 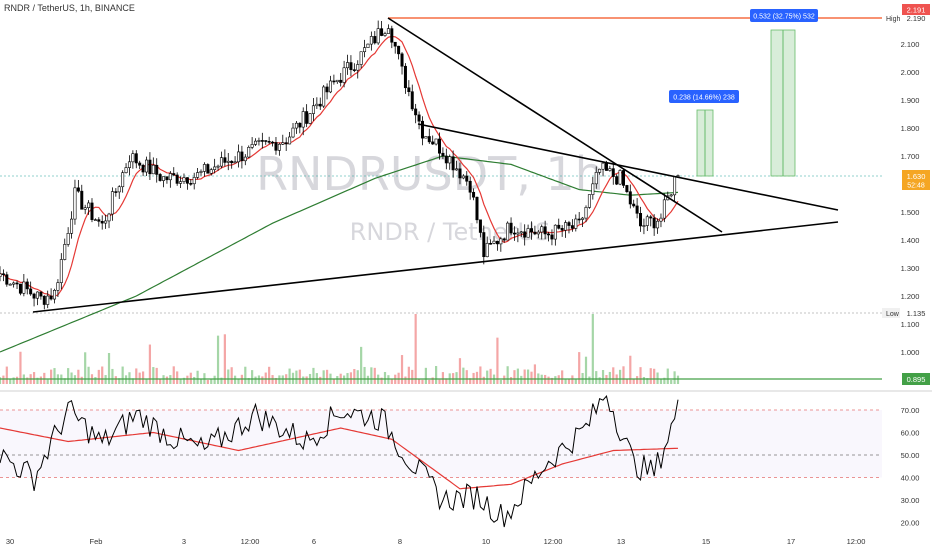 I want to click on price-tick: 1.400, so click(x=910, y=240).